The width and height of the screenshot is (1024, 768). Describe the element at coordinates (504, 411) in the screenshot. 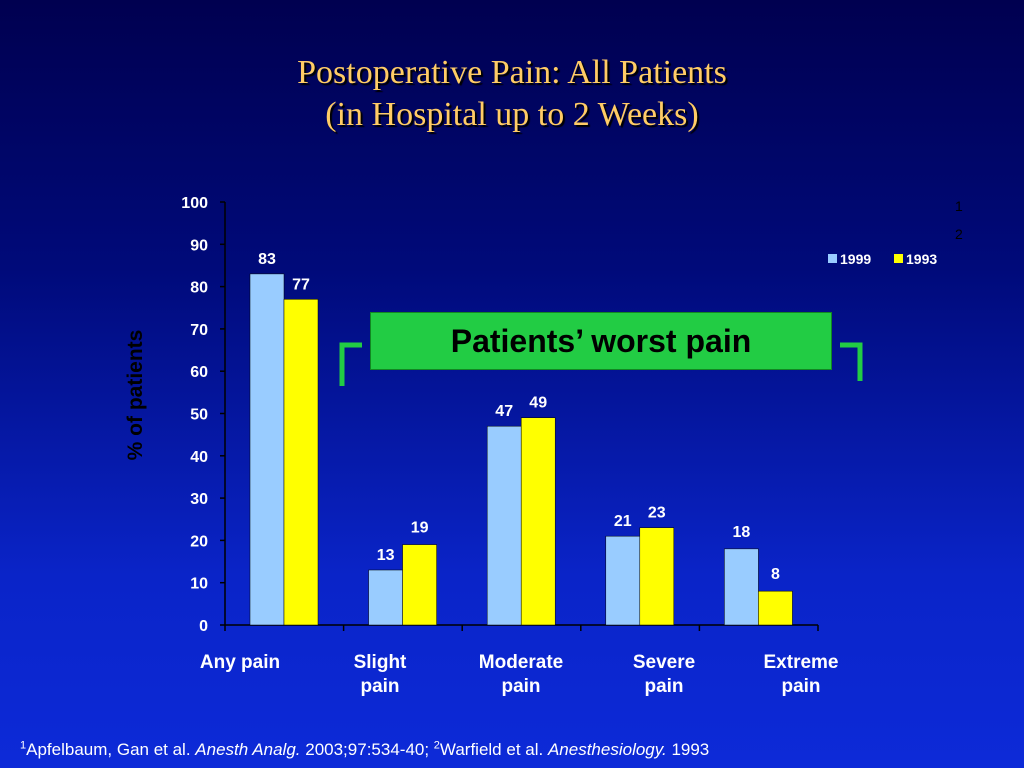

I see `data-label-1999-2: 47` at that location.